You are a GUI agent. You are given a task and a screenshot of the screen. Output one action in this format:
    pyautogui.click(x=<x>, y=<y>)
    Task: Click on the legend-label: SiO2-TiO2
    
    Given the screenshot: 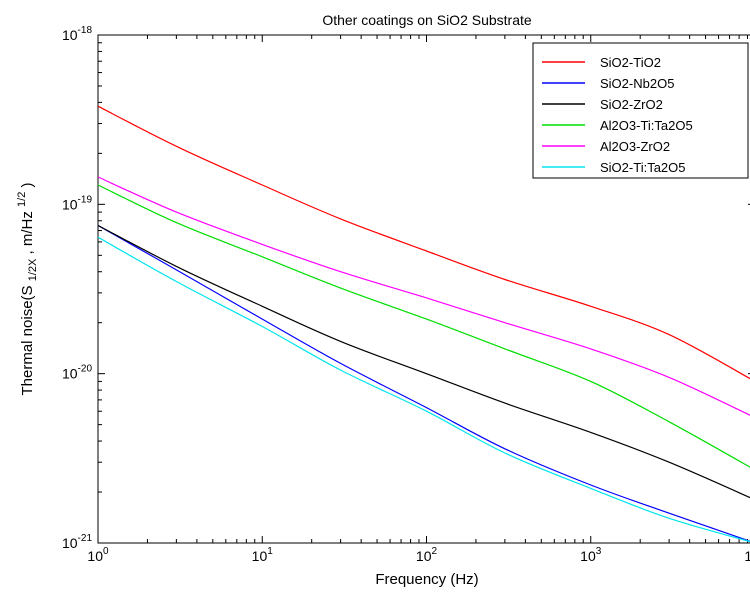 What is the action you would take?
    pyautogui.click(x=630, y=62)
    